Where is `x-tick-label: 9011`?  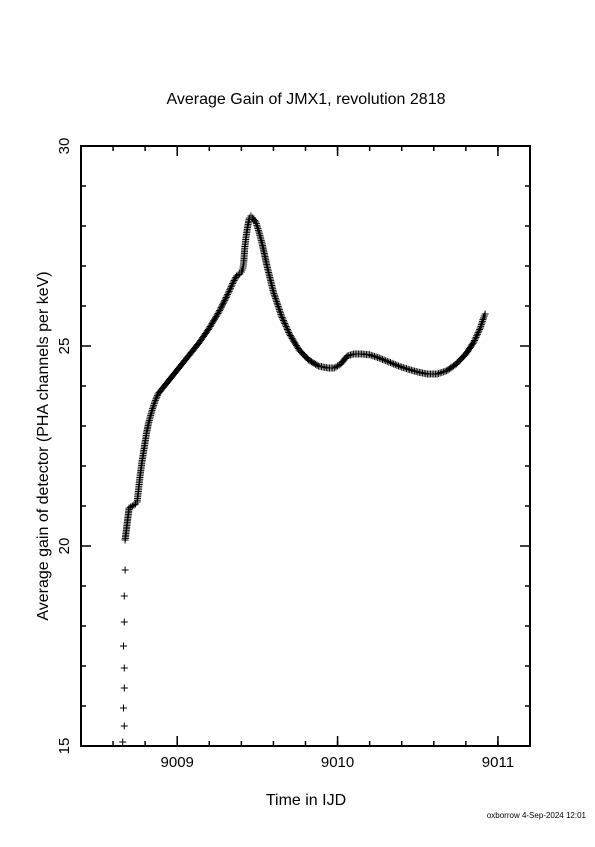 x-tick-label: 9011 is located at coordinates (498, 762).